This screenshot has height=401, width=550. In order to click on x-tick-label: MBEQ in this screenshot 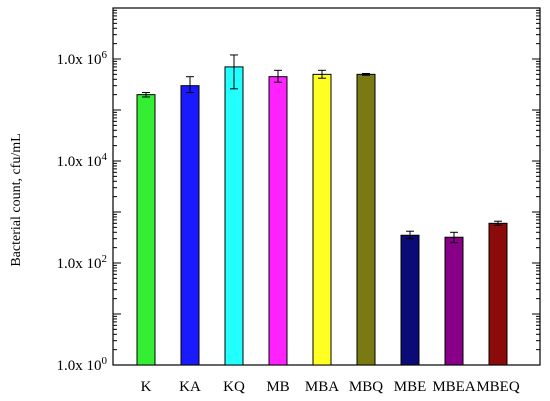, I will do `click(498, 387)`.